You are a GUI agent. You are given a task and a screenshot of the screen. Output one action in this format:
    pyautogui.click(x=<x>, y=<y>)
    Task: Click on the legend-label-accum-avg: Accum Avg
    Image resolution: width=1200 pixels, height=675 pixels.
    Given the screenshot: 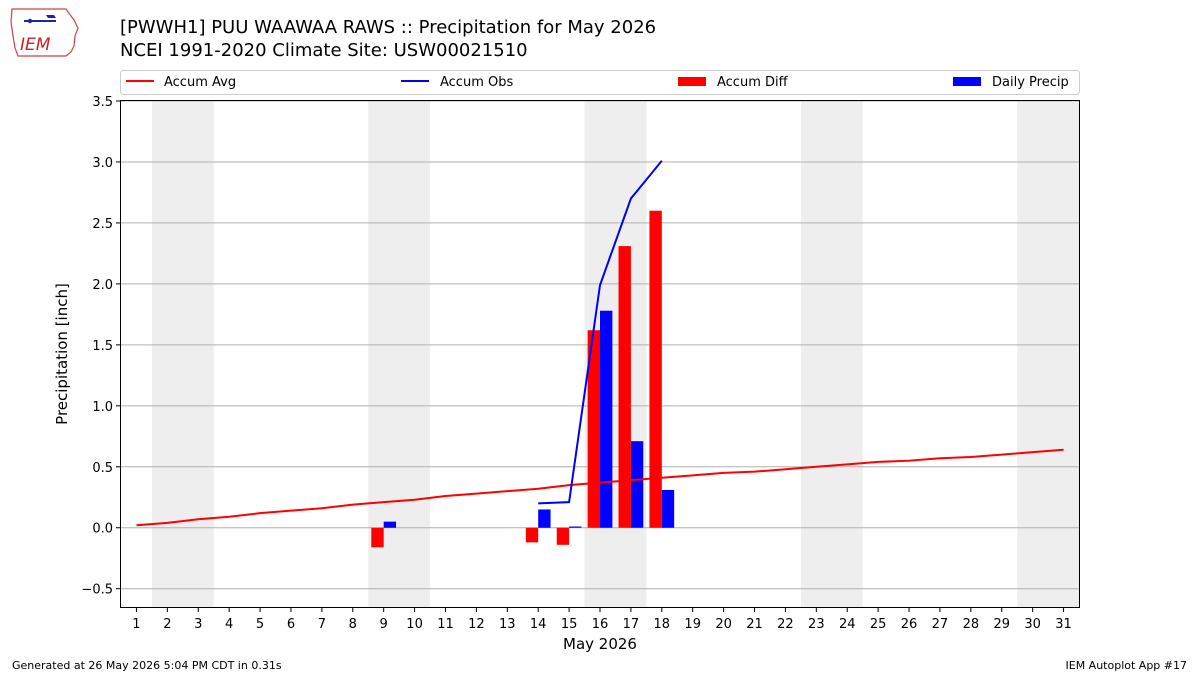 What is the action you would take?
    pyautogui.click(x=200, y=82)
    